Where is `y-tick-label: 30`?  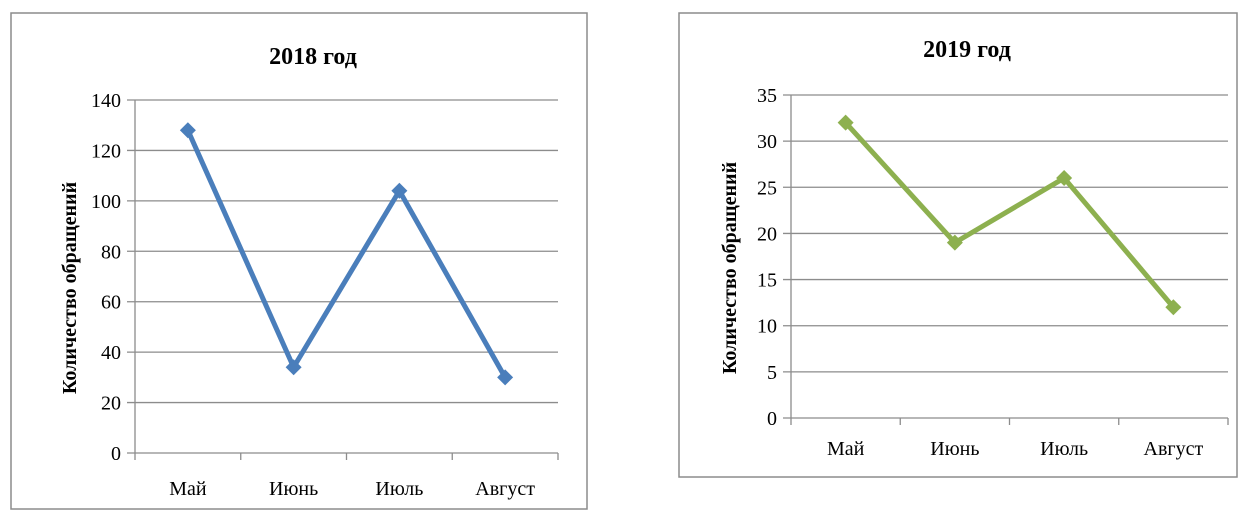
y-tick-label: 30 is located at coordinates (767, 142).